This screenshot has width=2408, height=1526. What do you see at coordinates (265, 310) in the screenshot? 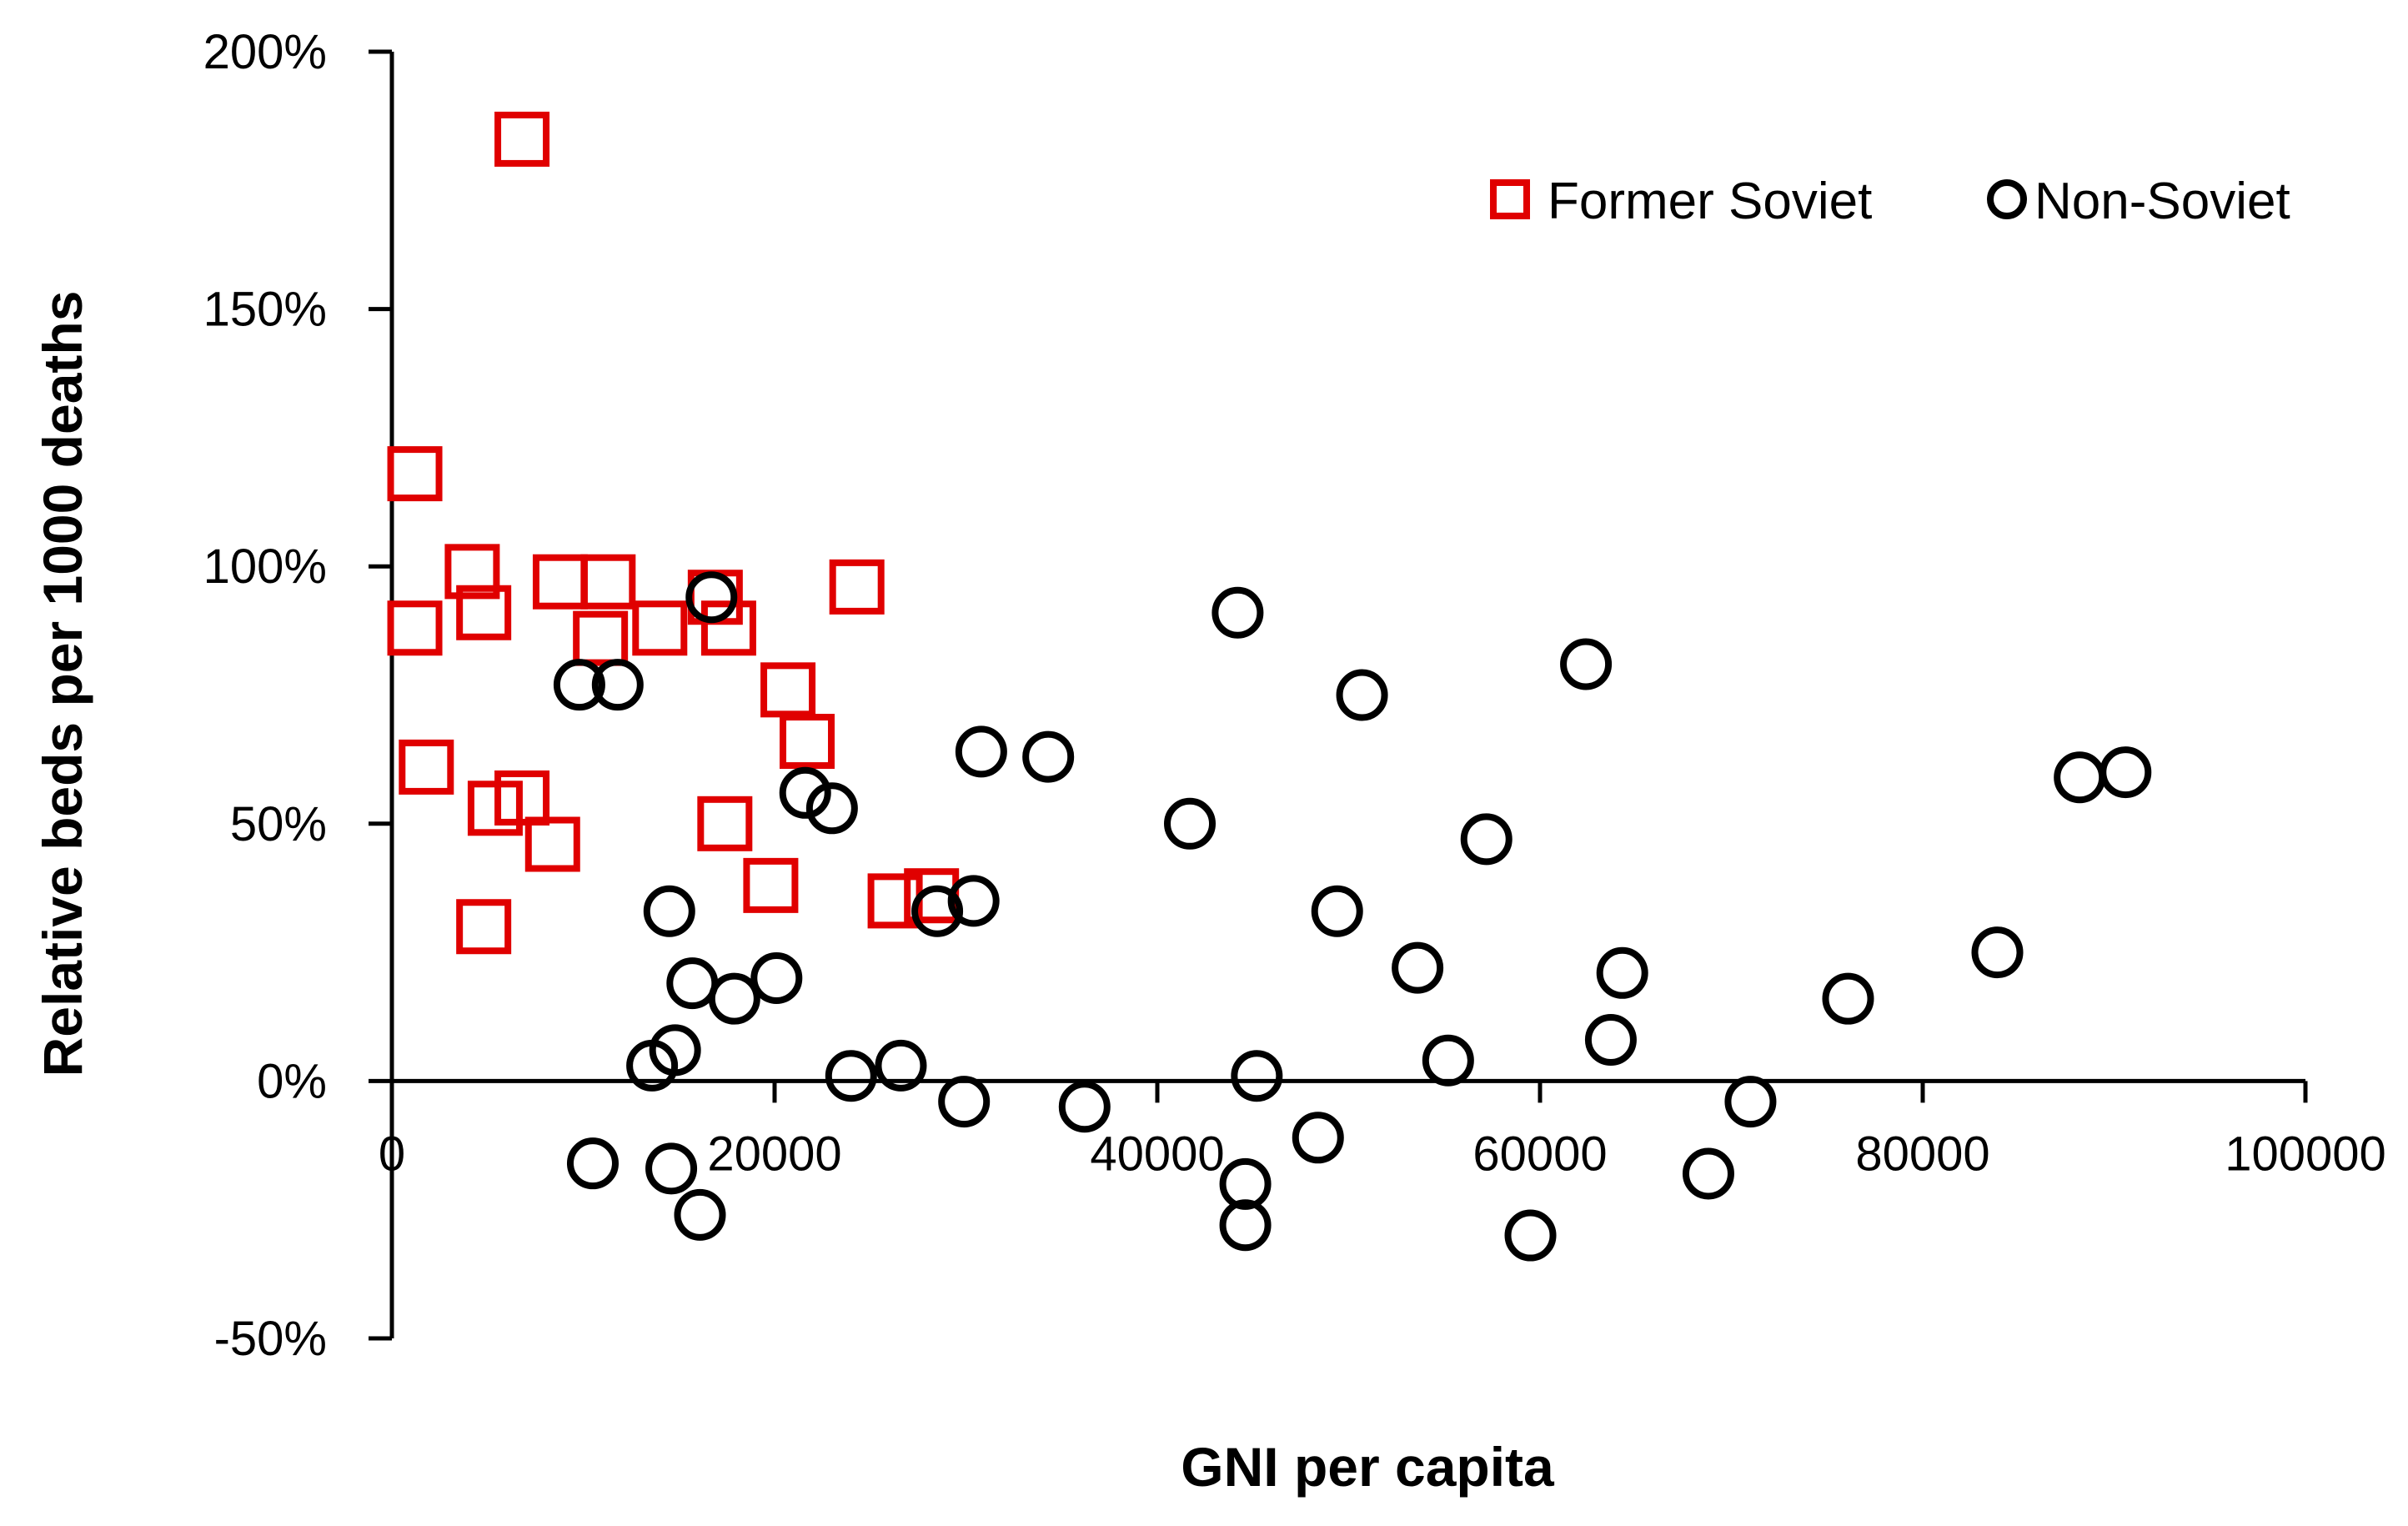
I see `y-tick-label: 150%` at bounding box center [265, 310].